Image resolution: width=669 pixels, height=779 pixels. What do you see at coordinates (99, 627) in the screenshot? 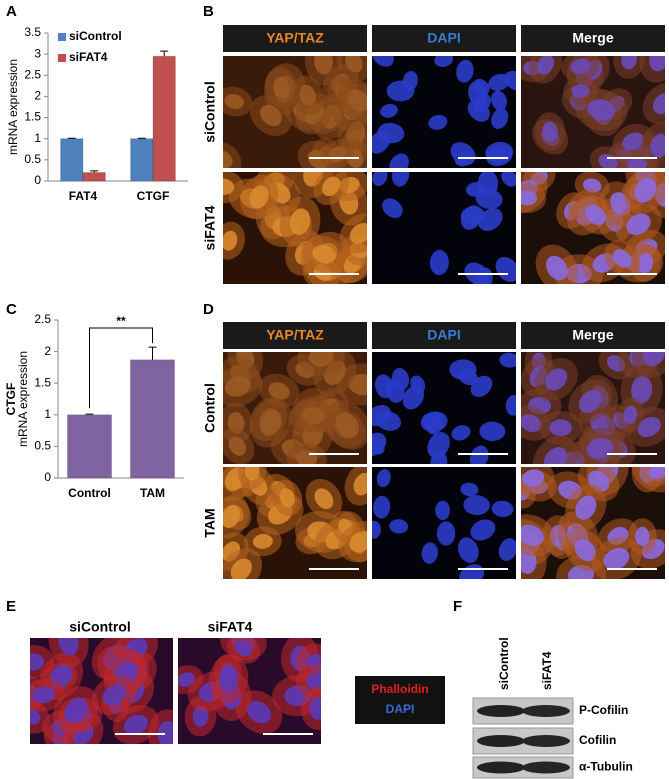
I see `column-header: siControl` at bounding box center [99, 627].